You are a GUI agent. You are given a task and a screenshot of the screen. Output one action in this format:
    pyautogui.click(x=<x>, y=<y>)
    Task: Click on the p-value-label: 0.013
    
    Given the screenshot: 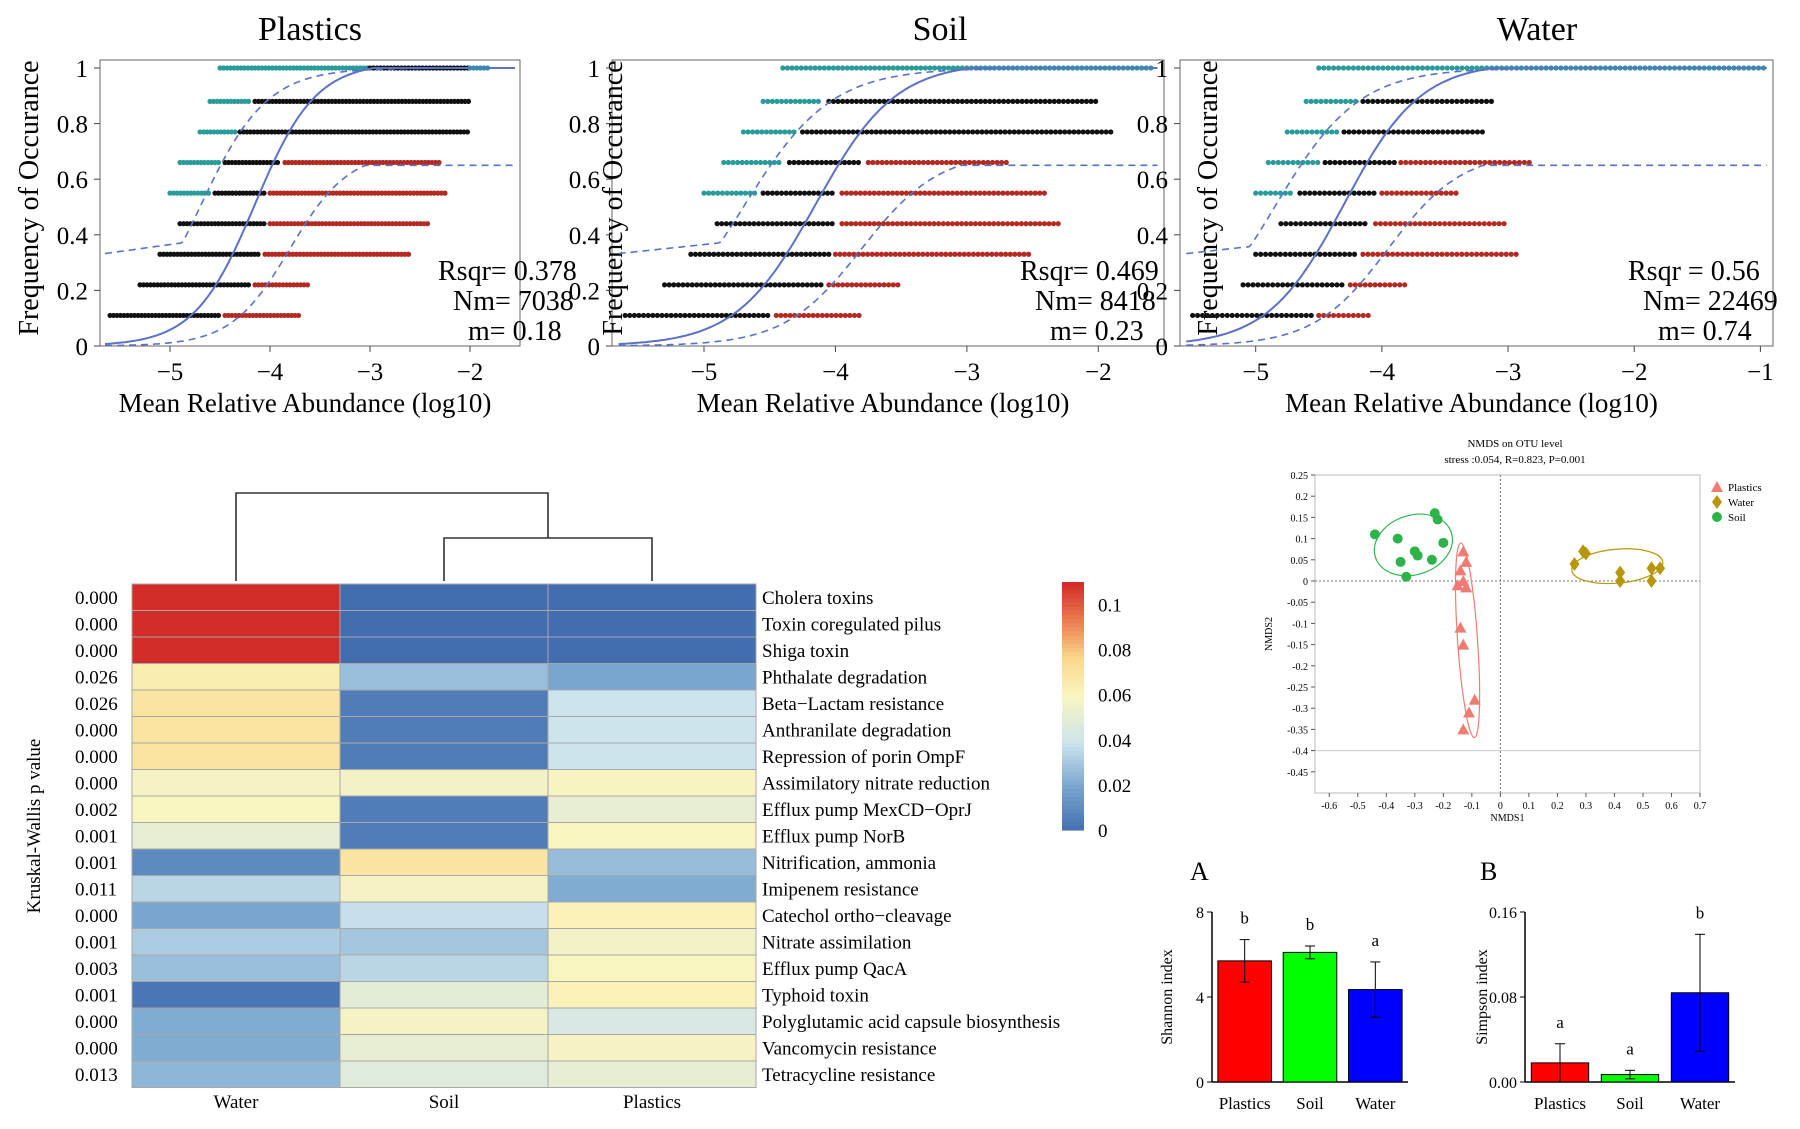 What is the action you would take?
    pyautogui.click(x=96, y=1075)
    